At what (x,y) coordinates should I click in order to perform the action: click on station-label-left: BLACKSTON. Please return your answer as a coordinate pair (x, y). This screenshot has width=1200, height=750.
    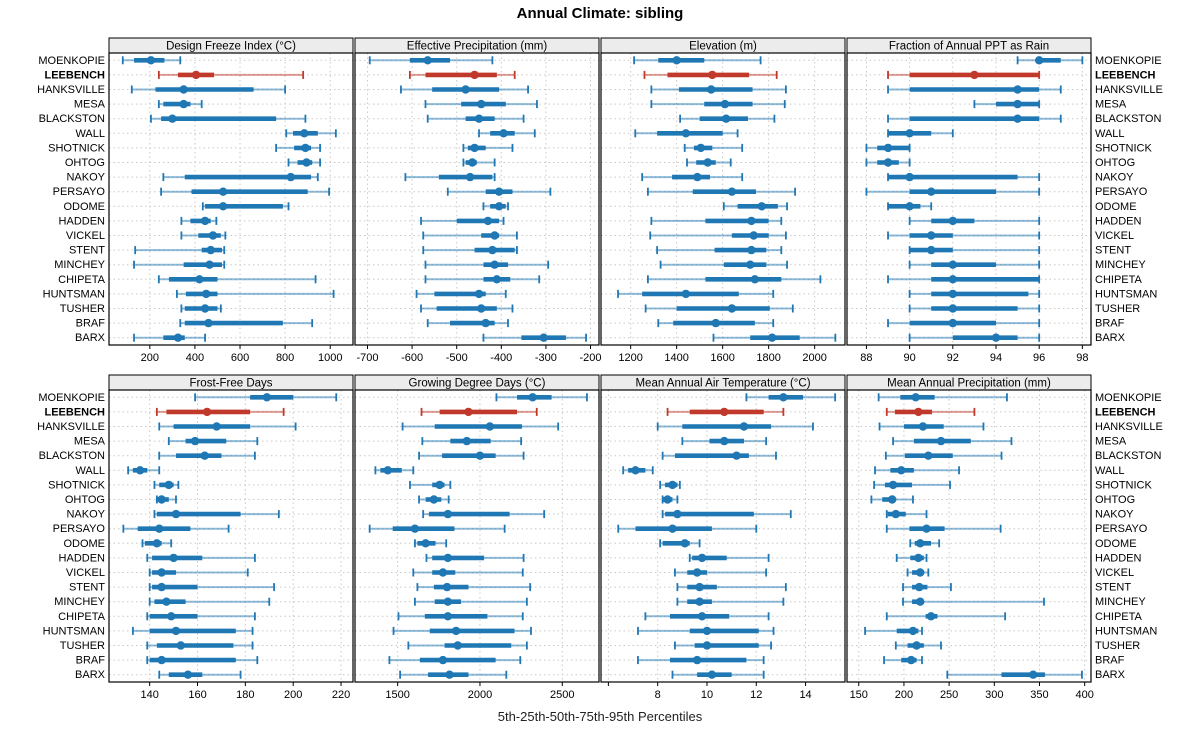
    Looking at the image, I should click on (72, 456).